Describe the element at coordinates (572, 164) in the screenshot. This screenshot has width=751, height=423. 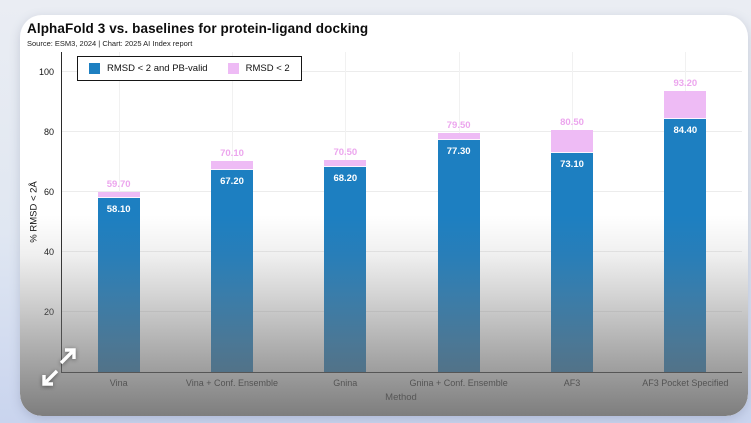
I see `bar-value-label: 73.10` at that location.